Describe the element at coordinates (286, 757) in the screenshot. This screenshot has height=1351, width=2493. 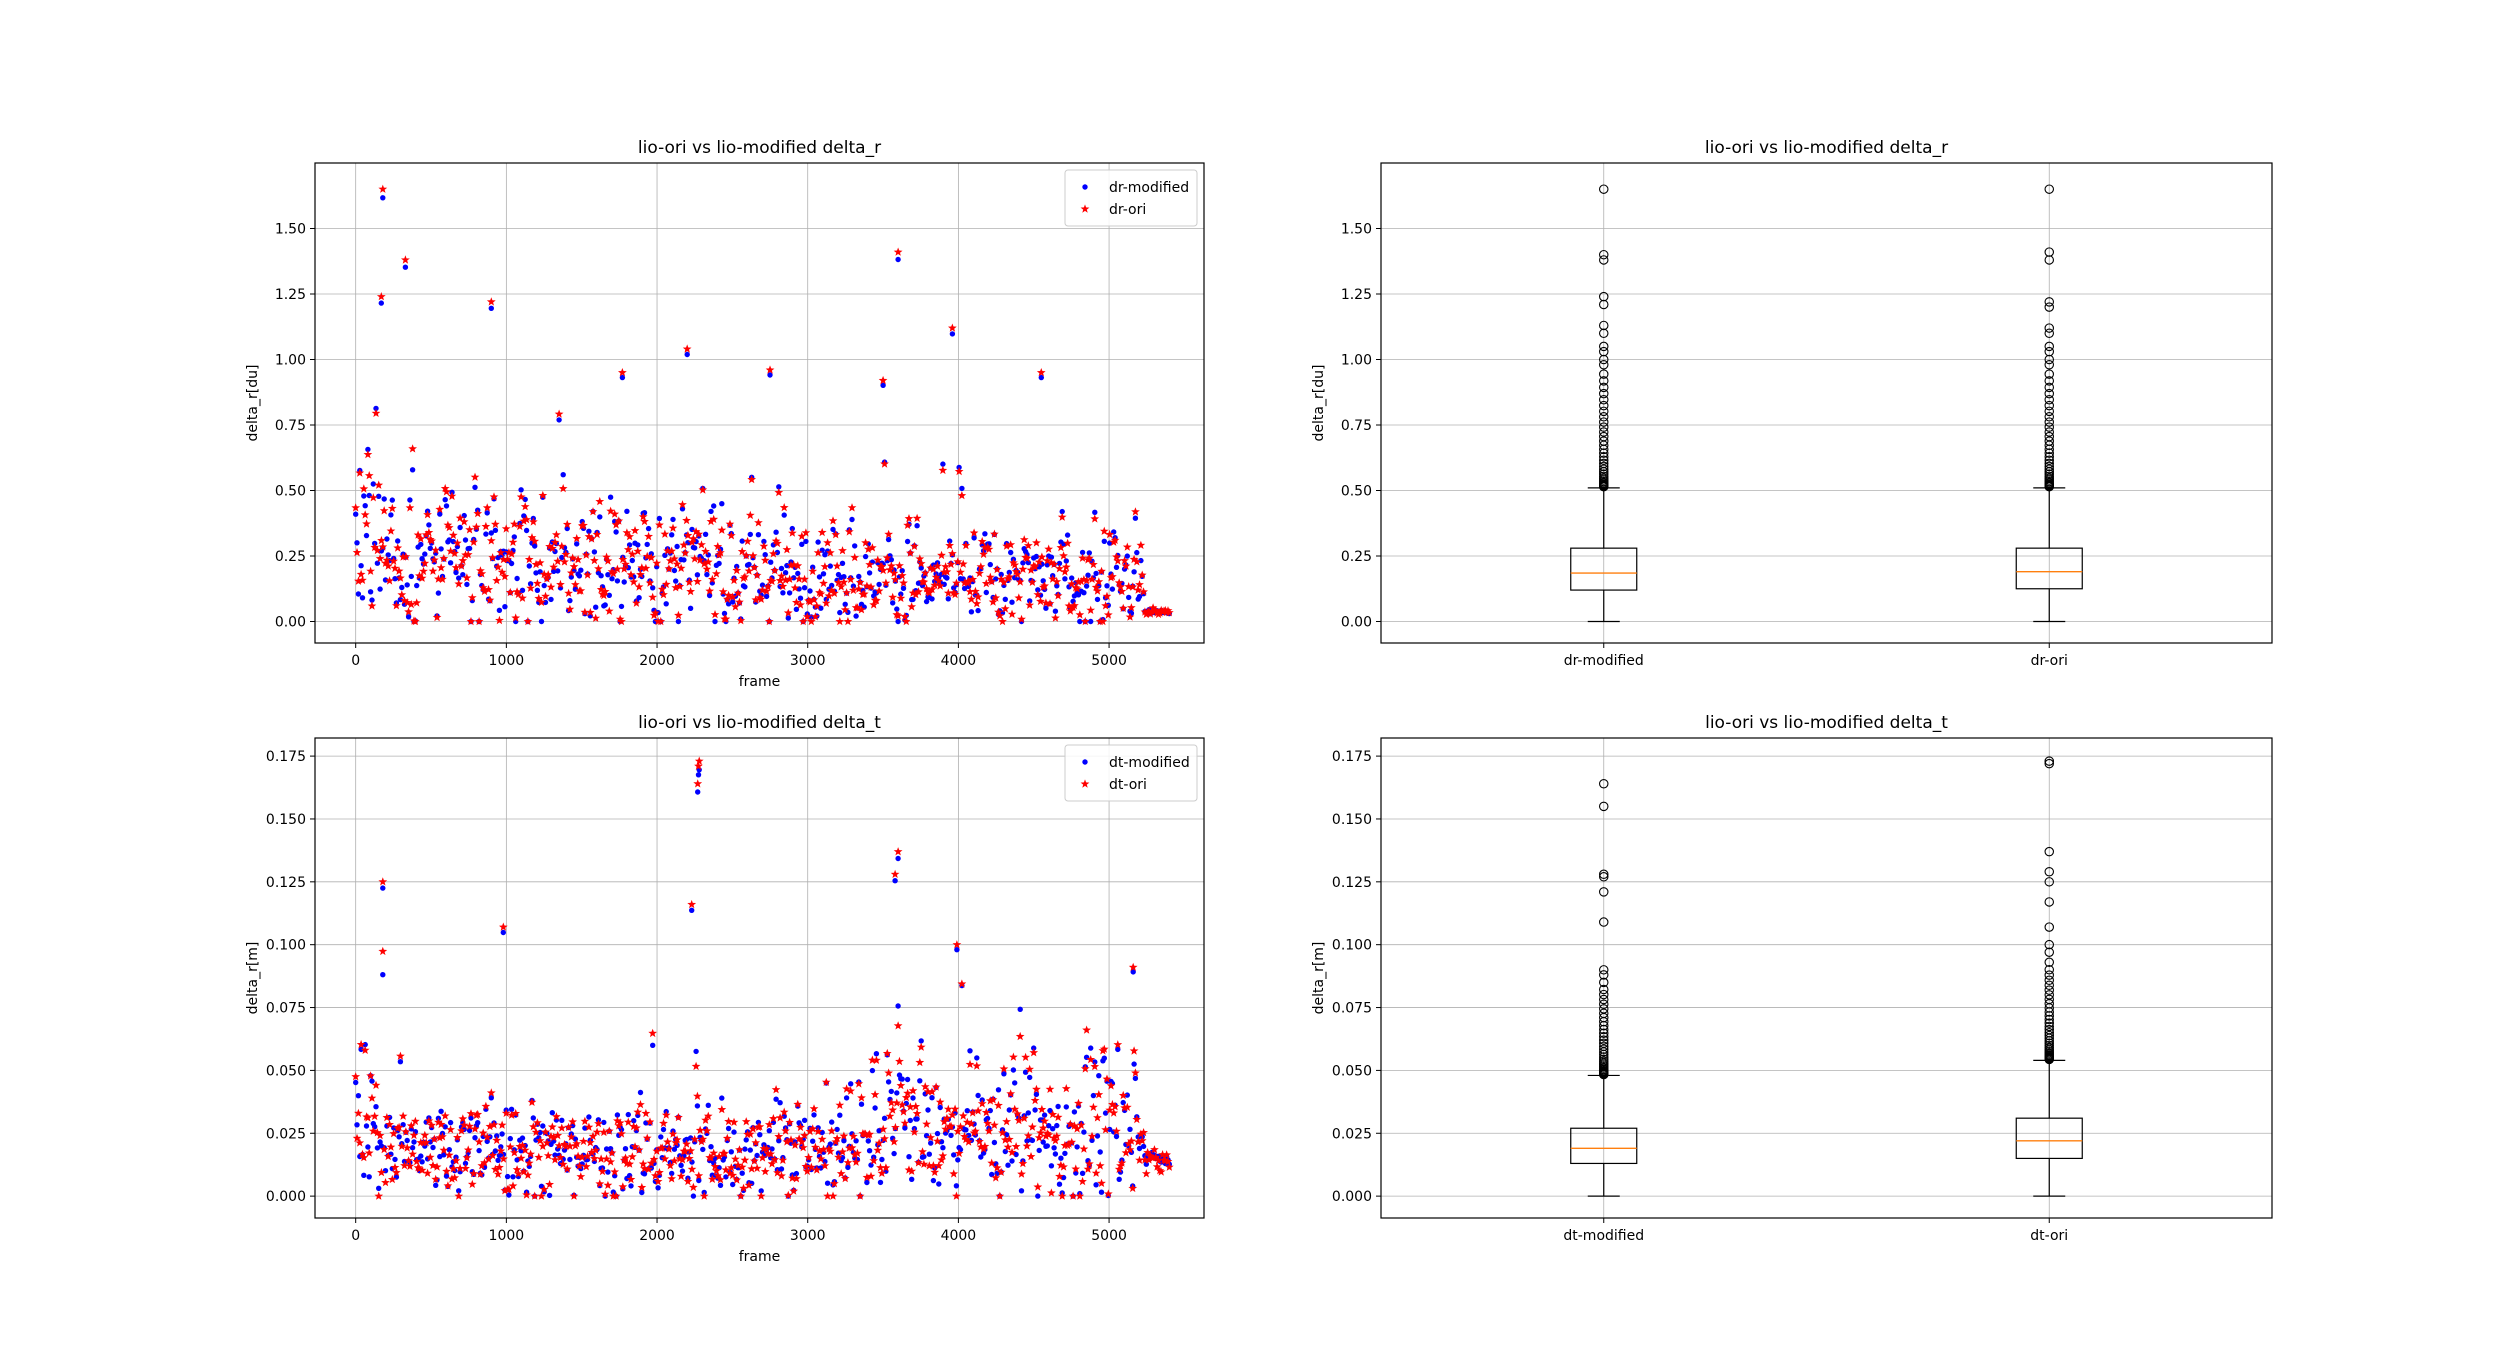
I see `y-tick-label: 0.175` at that location.